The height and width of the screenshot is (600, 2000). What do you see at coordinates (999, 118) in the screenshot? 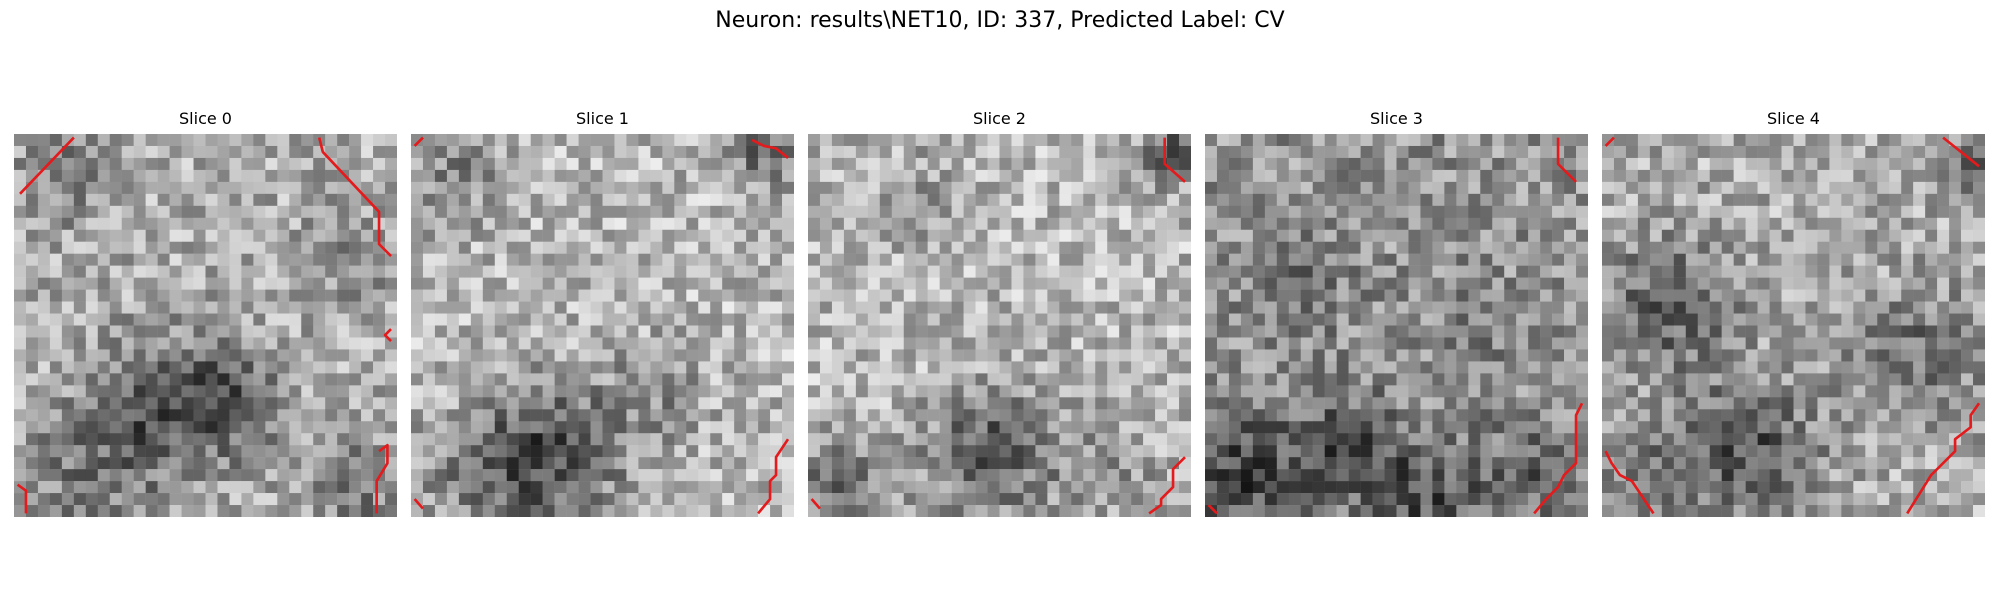
I see `slice-title: Slice 2` at bounding box center [999, 118].